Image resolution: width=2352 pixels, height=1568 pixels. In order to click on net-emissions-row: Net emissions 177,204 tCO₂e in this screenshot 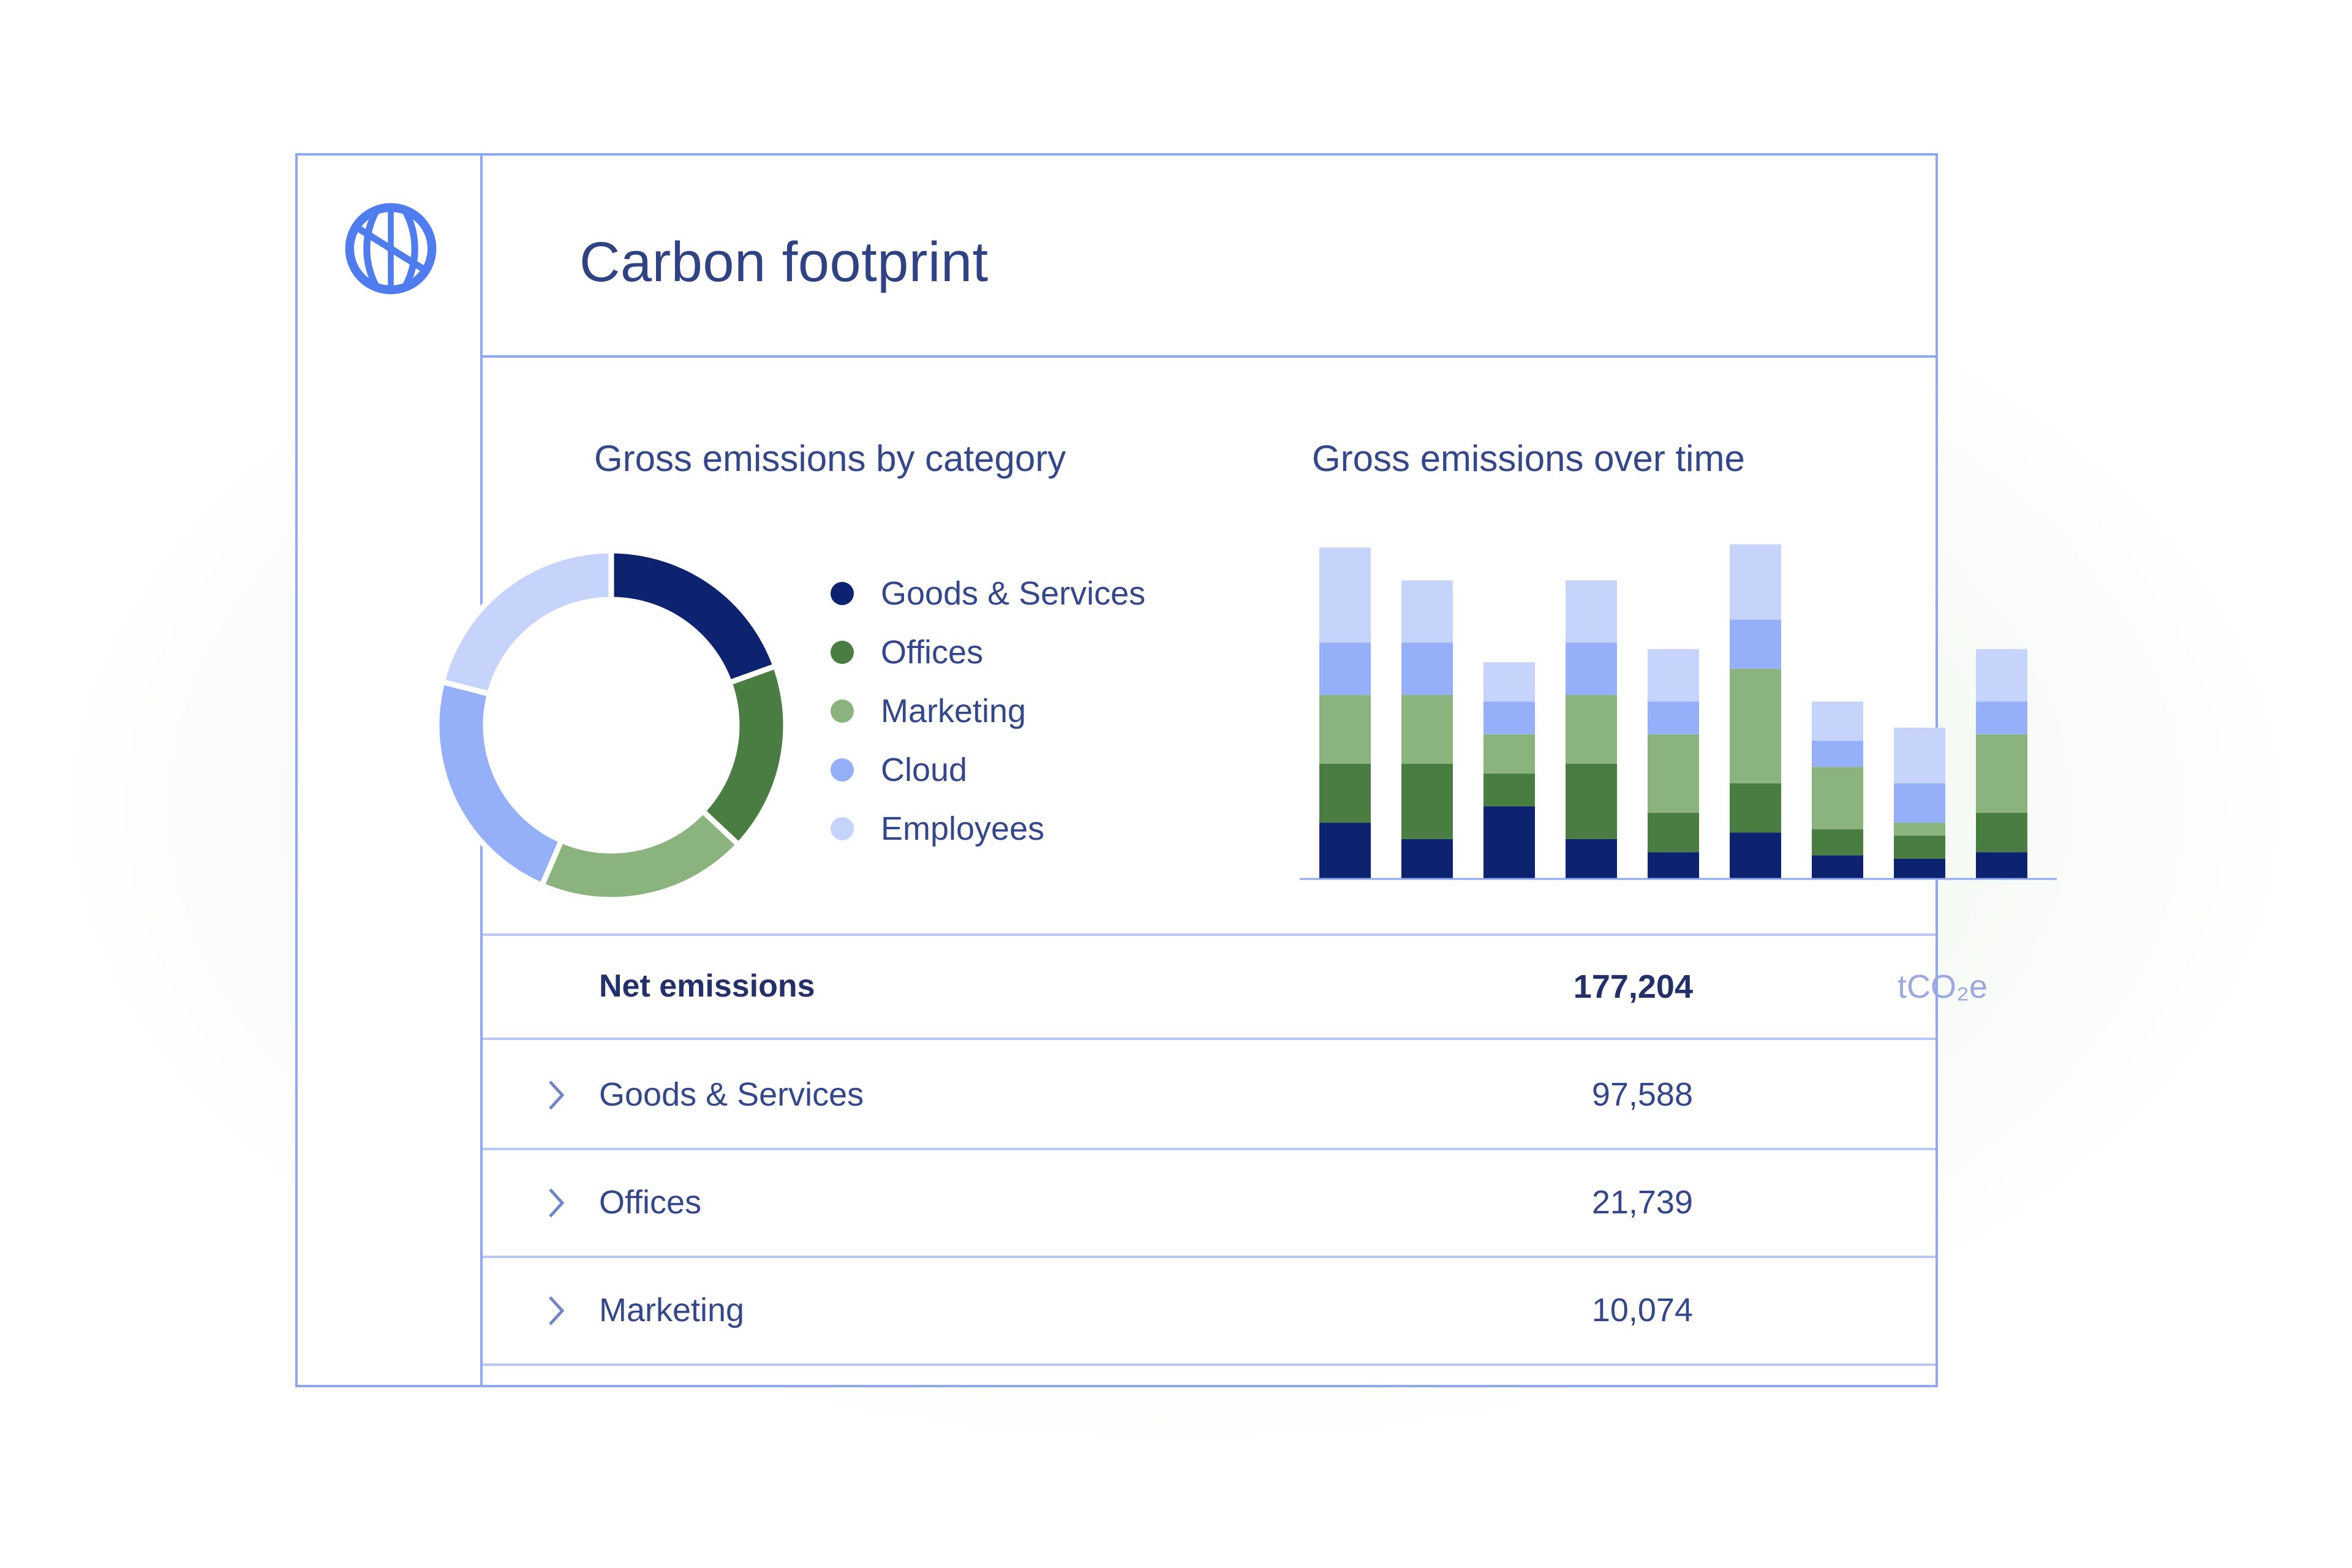, I will do `click(1235, 986)`.